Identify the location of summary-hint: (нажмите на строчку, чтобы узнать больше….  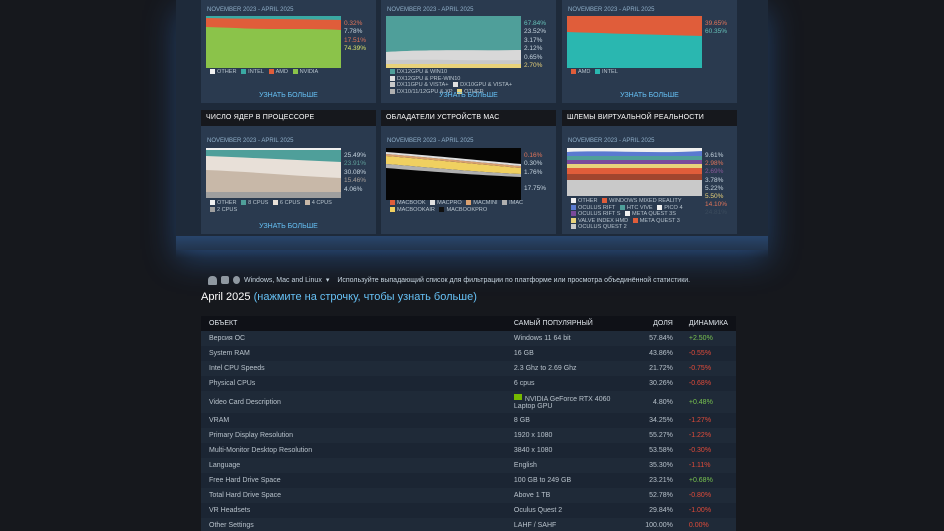
(365, 297).